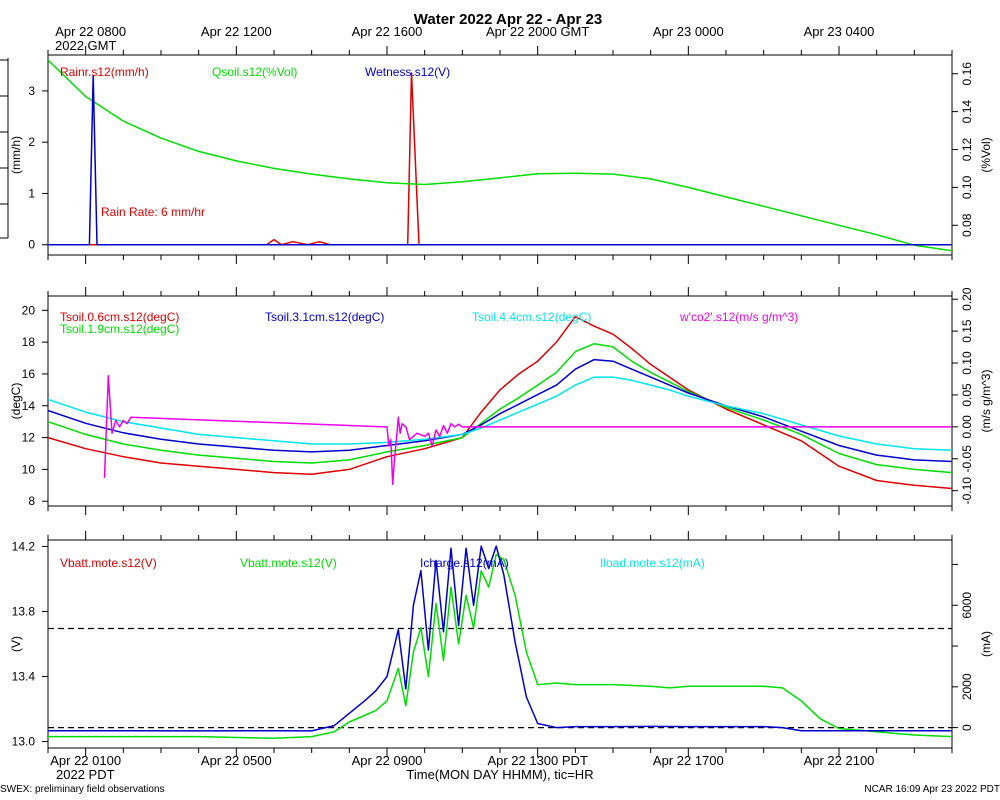  What do you see at coordinates (499, 774) in the screenshot?
I see `x-axis-label: Time(MON DAY HHMM), tic=HR` at bounding box center [499, 774].